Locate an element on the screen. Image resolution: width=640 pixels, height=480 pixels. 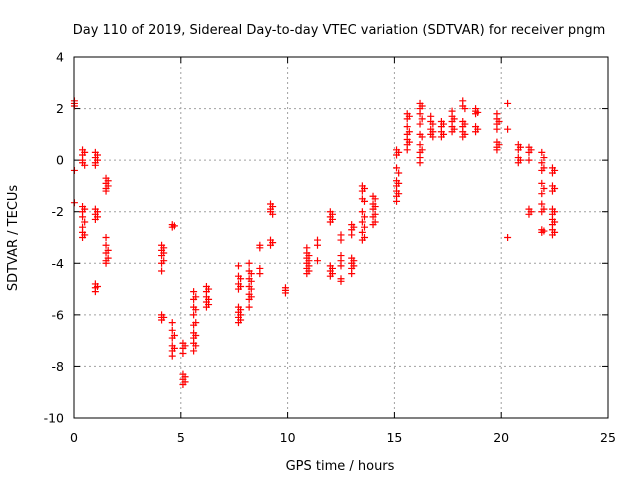
x-tick-label: 25 is located at coordinates (608, 437).